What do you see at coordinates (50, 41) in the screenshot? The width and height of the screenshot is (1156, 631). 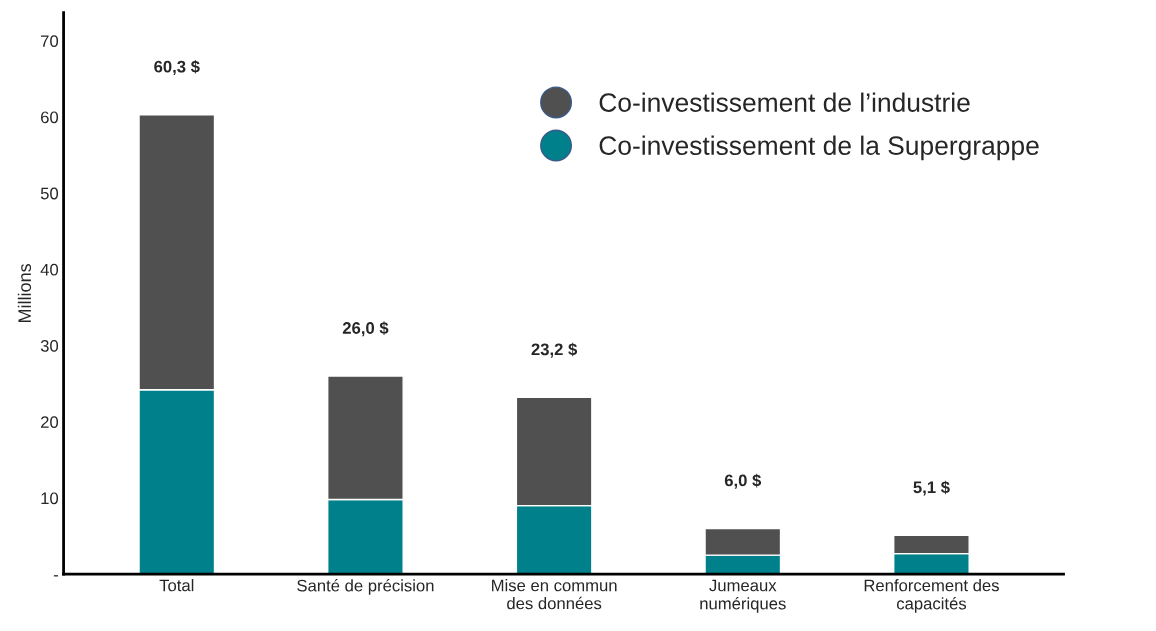 I see `y-tick-label: 70` at bounding box center [50, 41].